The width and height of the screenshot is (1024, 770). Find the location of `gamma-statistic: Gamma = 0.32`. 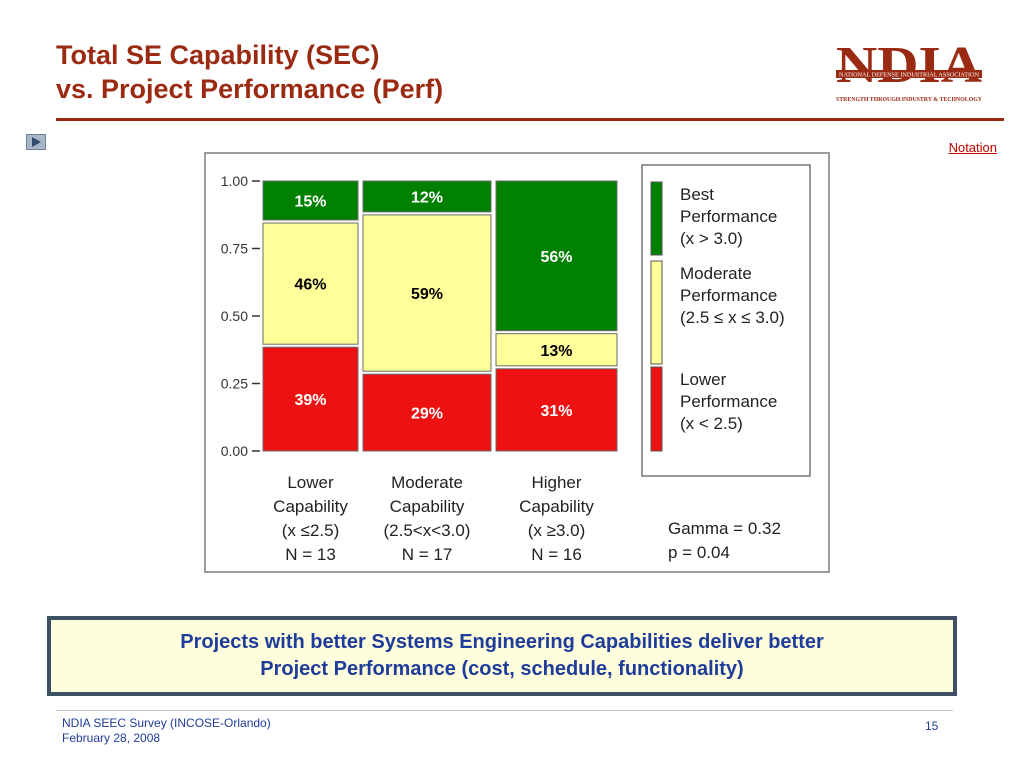

gamma-statistic: Gamma = 0.32 is located at coordinates (724, 528).